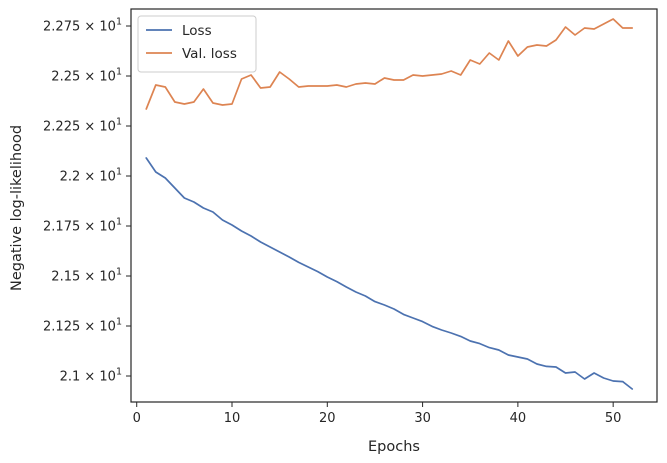 Image resolution: width=667 pixels, height=463 pixels. What do you see at coordinates (137, 418) in the screenshot?
I see `x-tick-label: 0` at bounding box center [137, 418].